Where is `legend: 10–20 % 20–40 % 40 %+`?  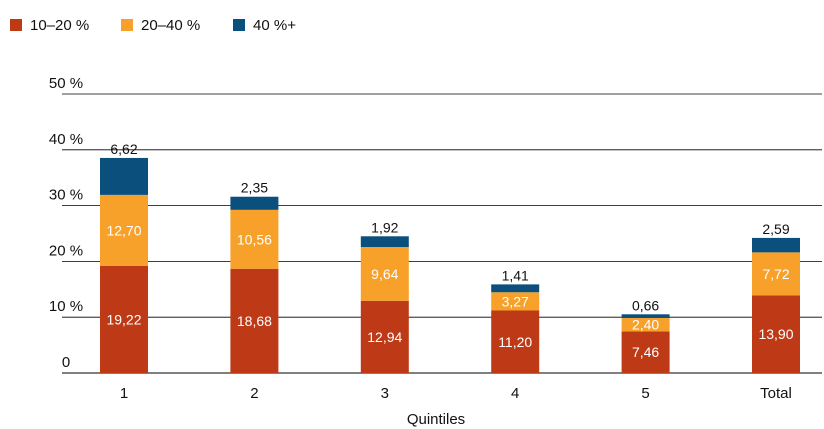 legend: 10–20 % 20–40 % 40 %+ is located at coordinates (153, 25).